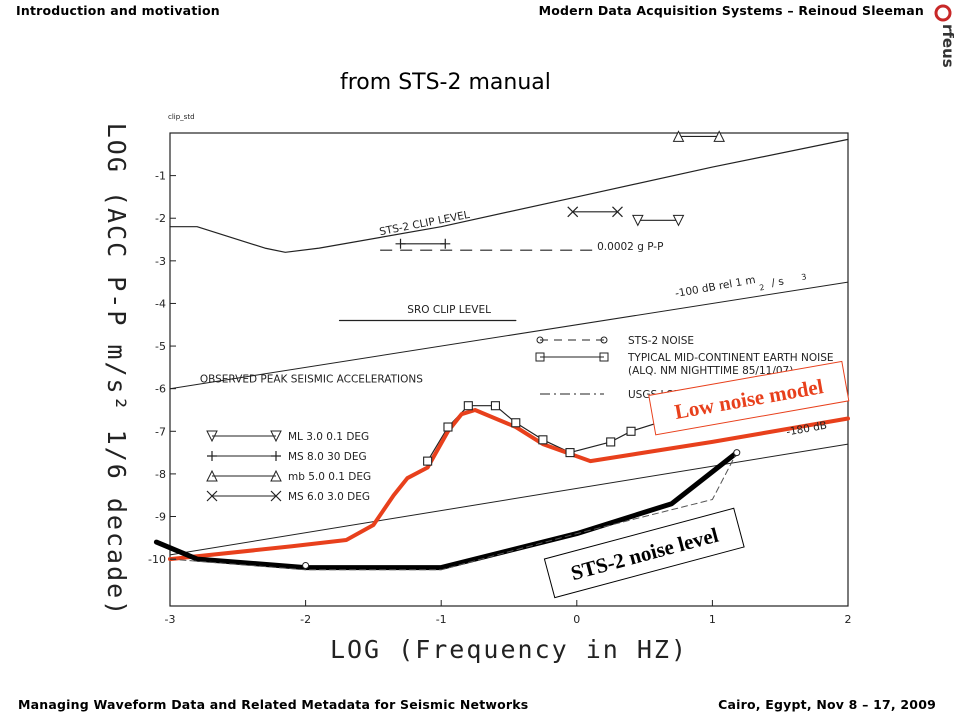 This screenshot has height=720, width=960. I want to click on x-tick-label: -2, so click(305, 619).